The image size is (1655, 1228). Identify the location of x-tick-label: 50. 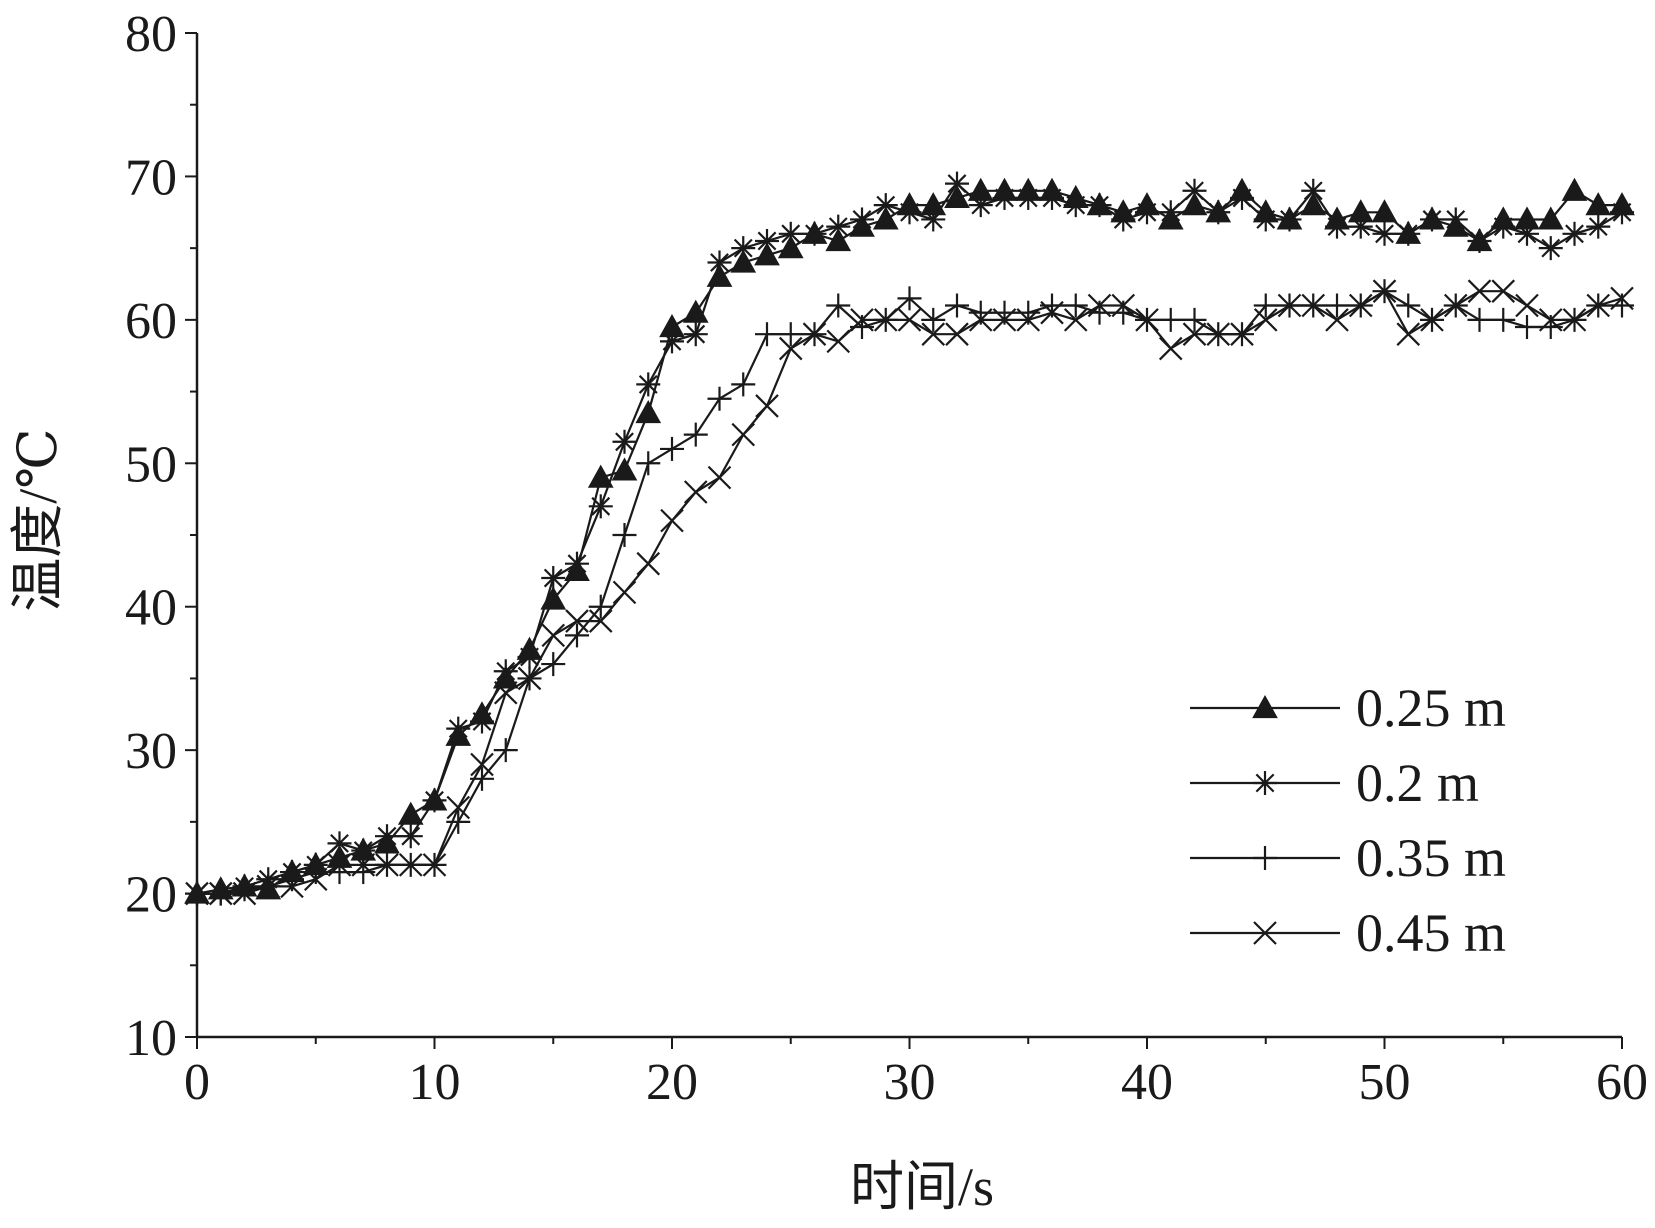
(1385, 1082).